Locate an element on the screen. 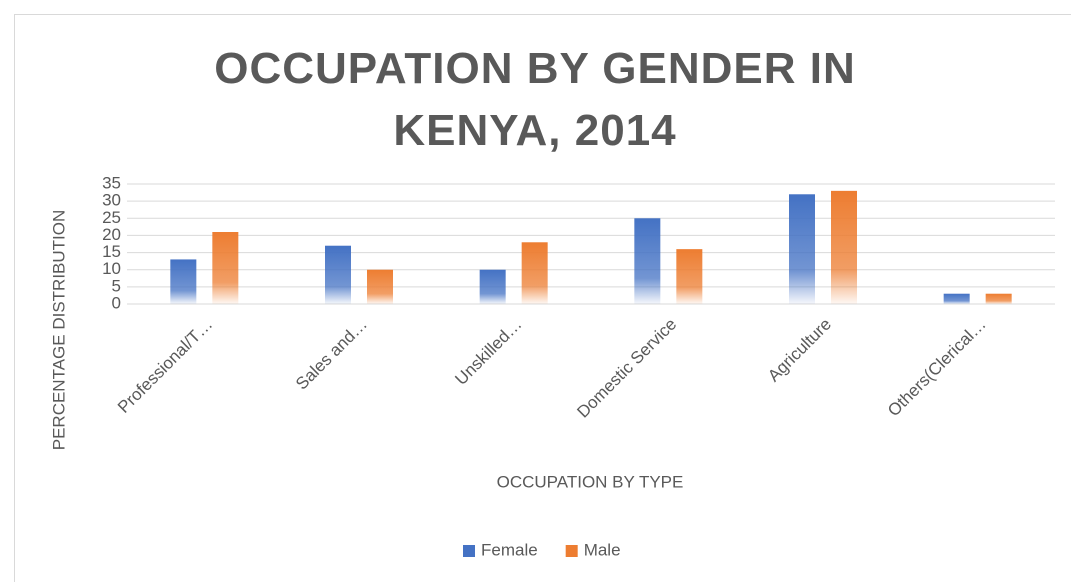 Image resolution: width=1071 pixels, height=582 pixels. legend-label: Male is located at coordinates (602, 549).